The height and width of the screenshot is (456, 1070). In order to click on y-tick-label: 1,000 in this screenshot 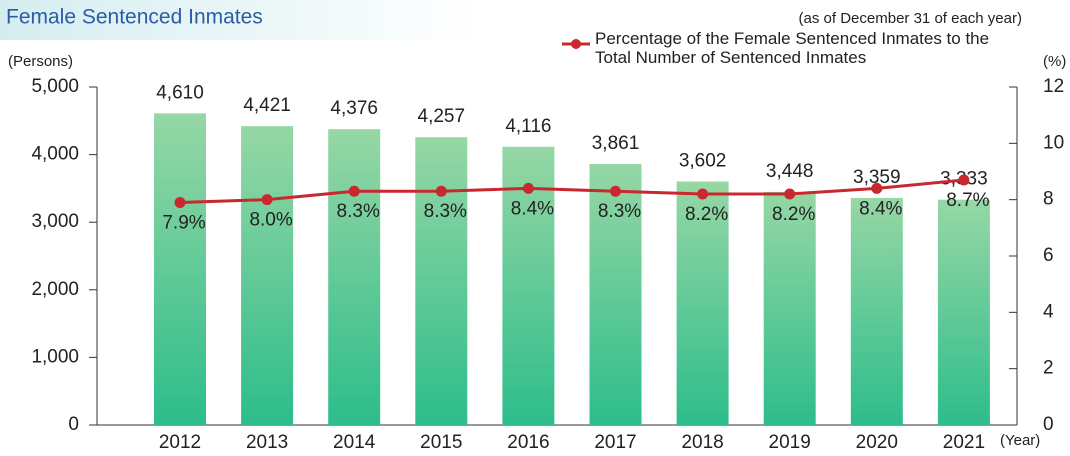, I will do `click(55, 356)`.